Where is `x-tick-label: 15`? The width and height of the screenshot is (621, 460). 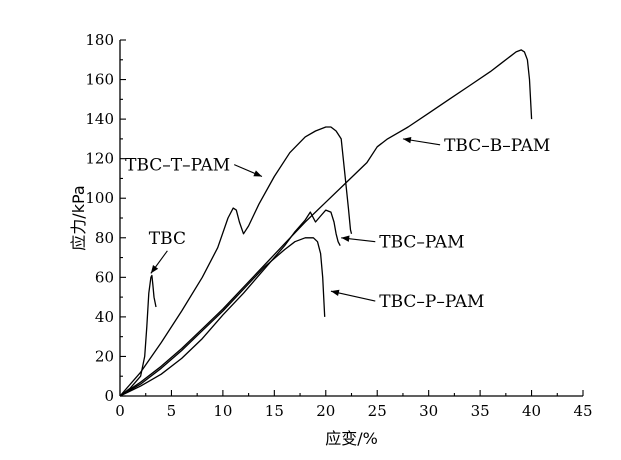 x-tick-label: 15 is located at coordinates (274, 411).